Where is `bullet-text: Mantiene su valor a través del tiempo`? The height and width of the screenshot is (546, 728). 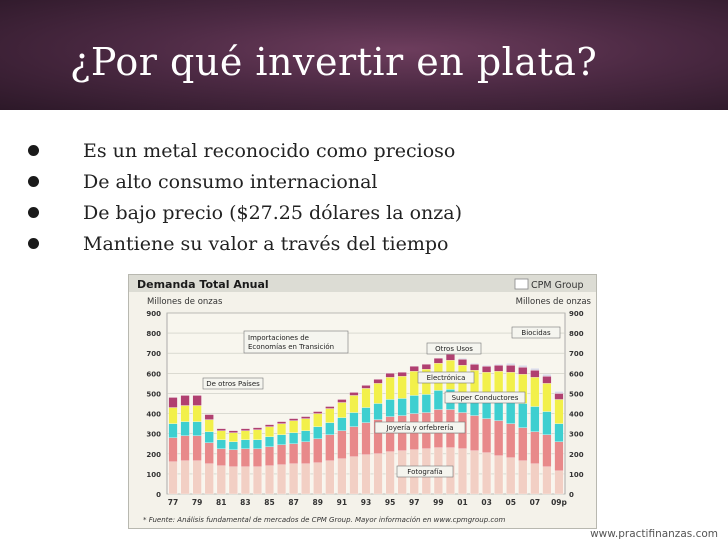 bullet-text: Mantiene su valor a través del tiempo is located at coordinates (266, 244).